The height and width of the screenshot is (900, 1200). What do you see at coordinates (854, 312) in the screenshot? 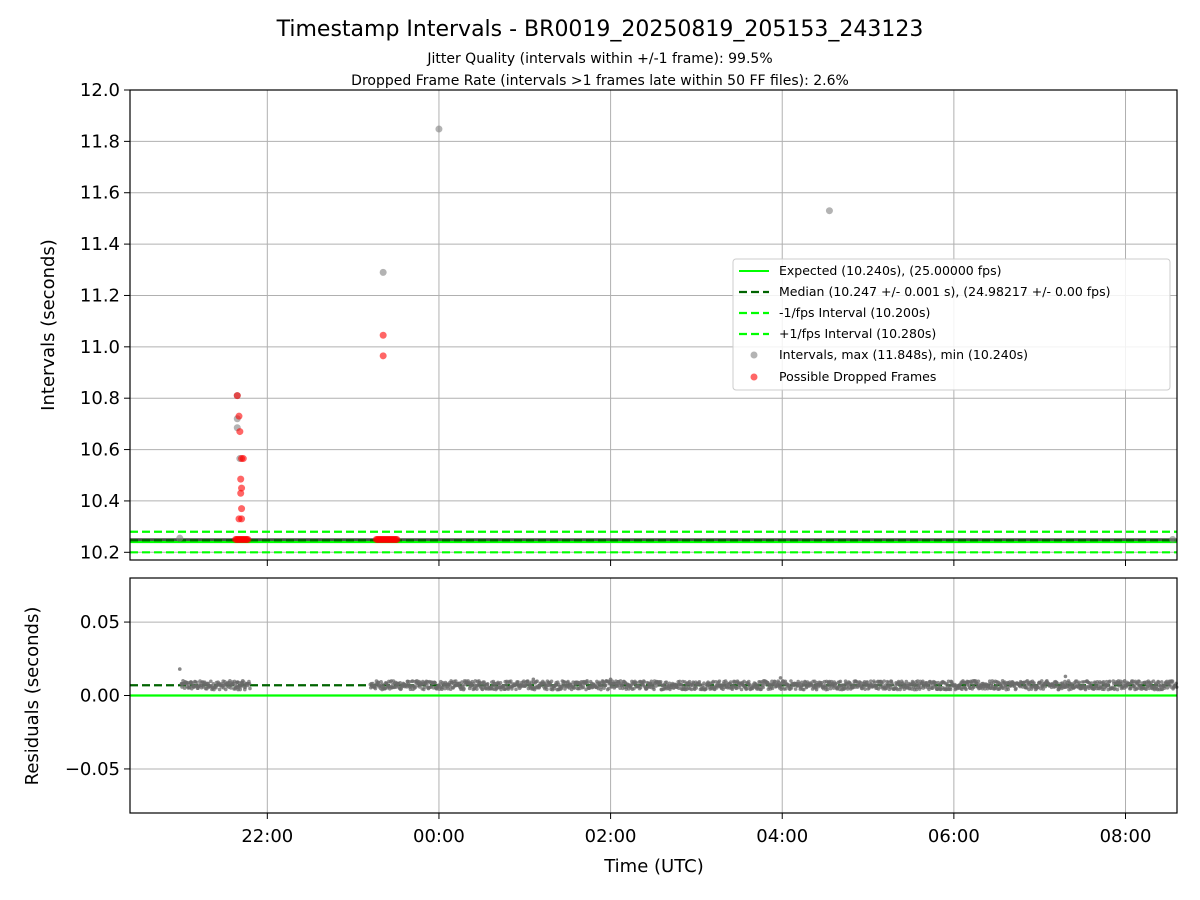
I see `legend-label-minus-fps: -1/fps Interval (10.200s)` at bounding box center [854, 312].